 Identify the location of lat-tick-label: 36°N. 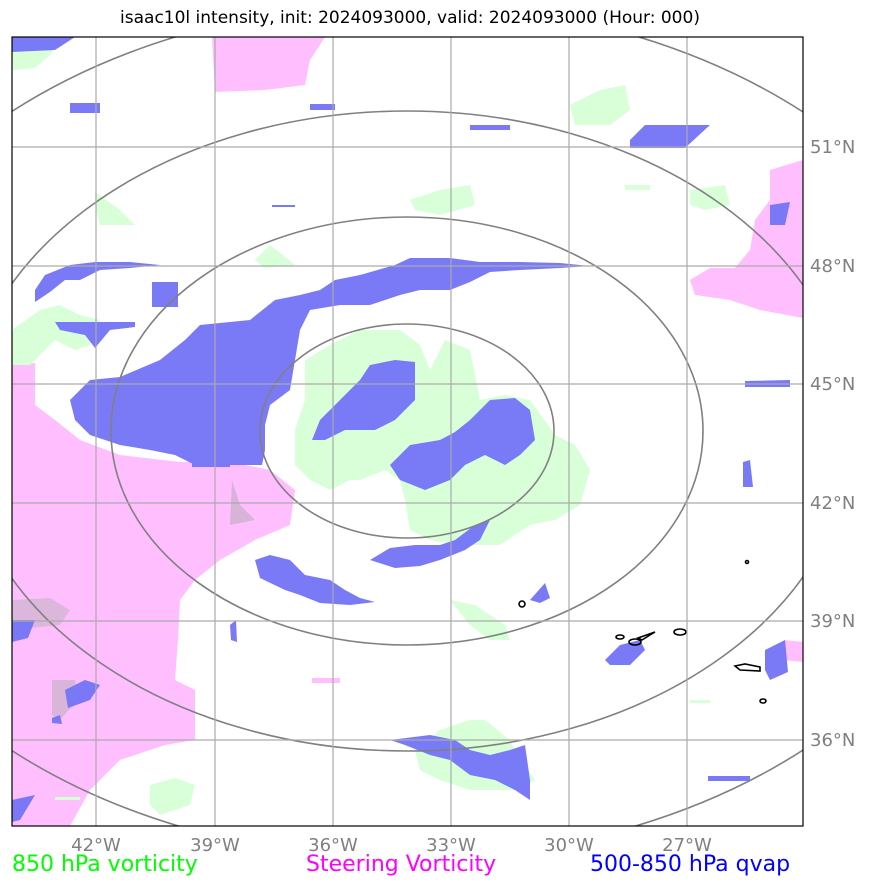
(832, 740).